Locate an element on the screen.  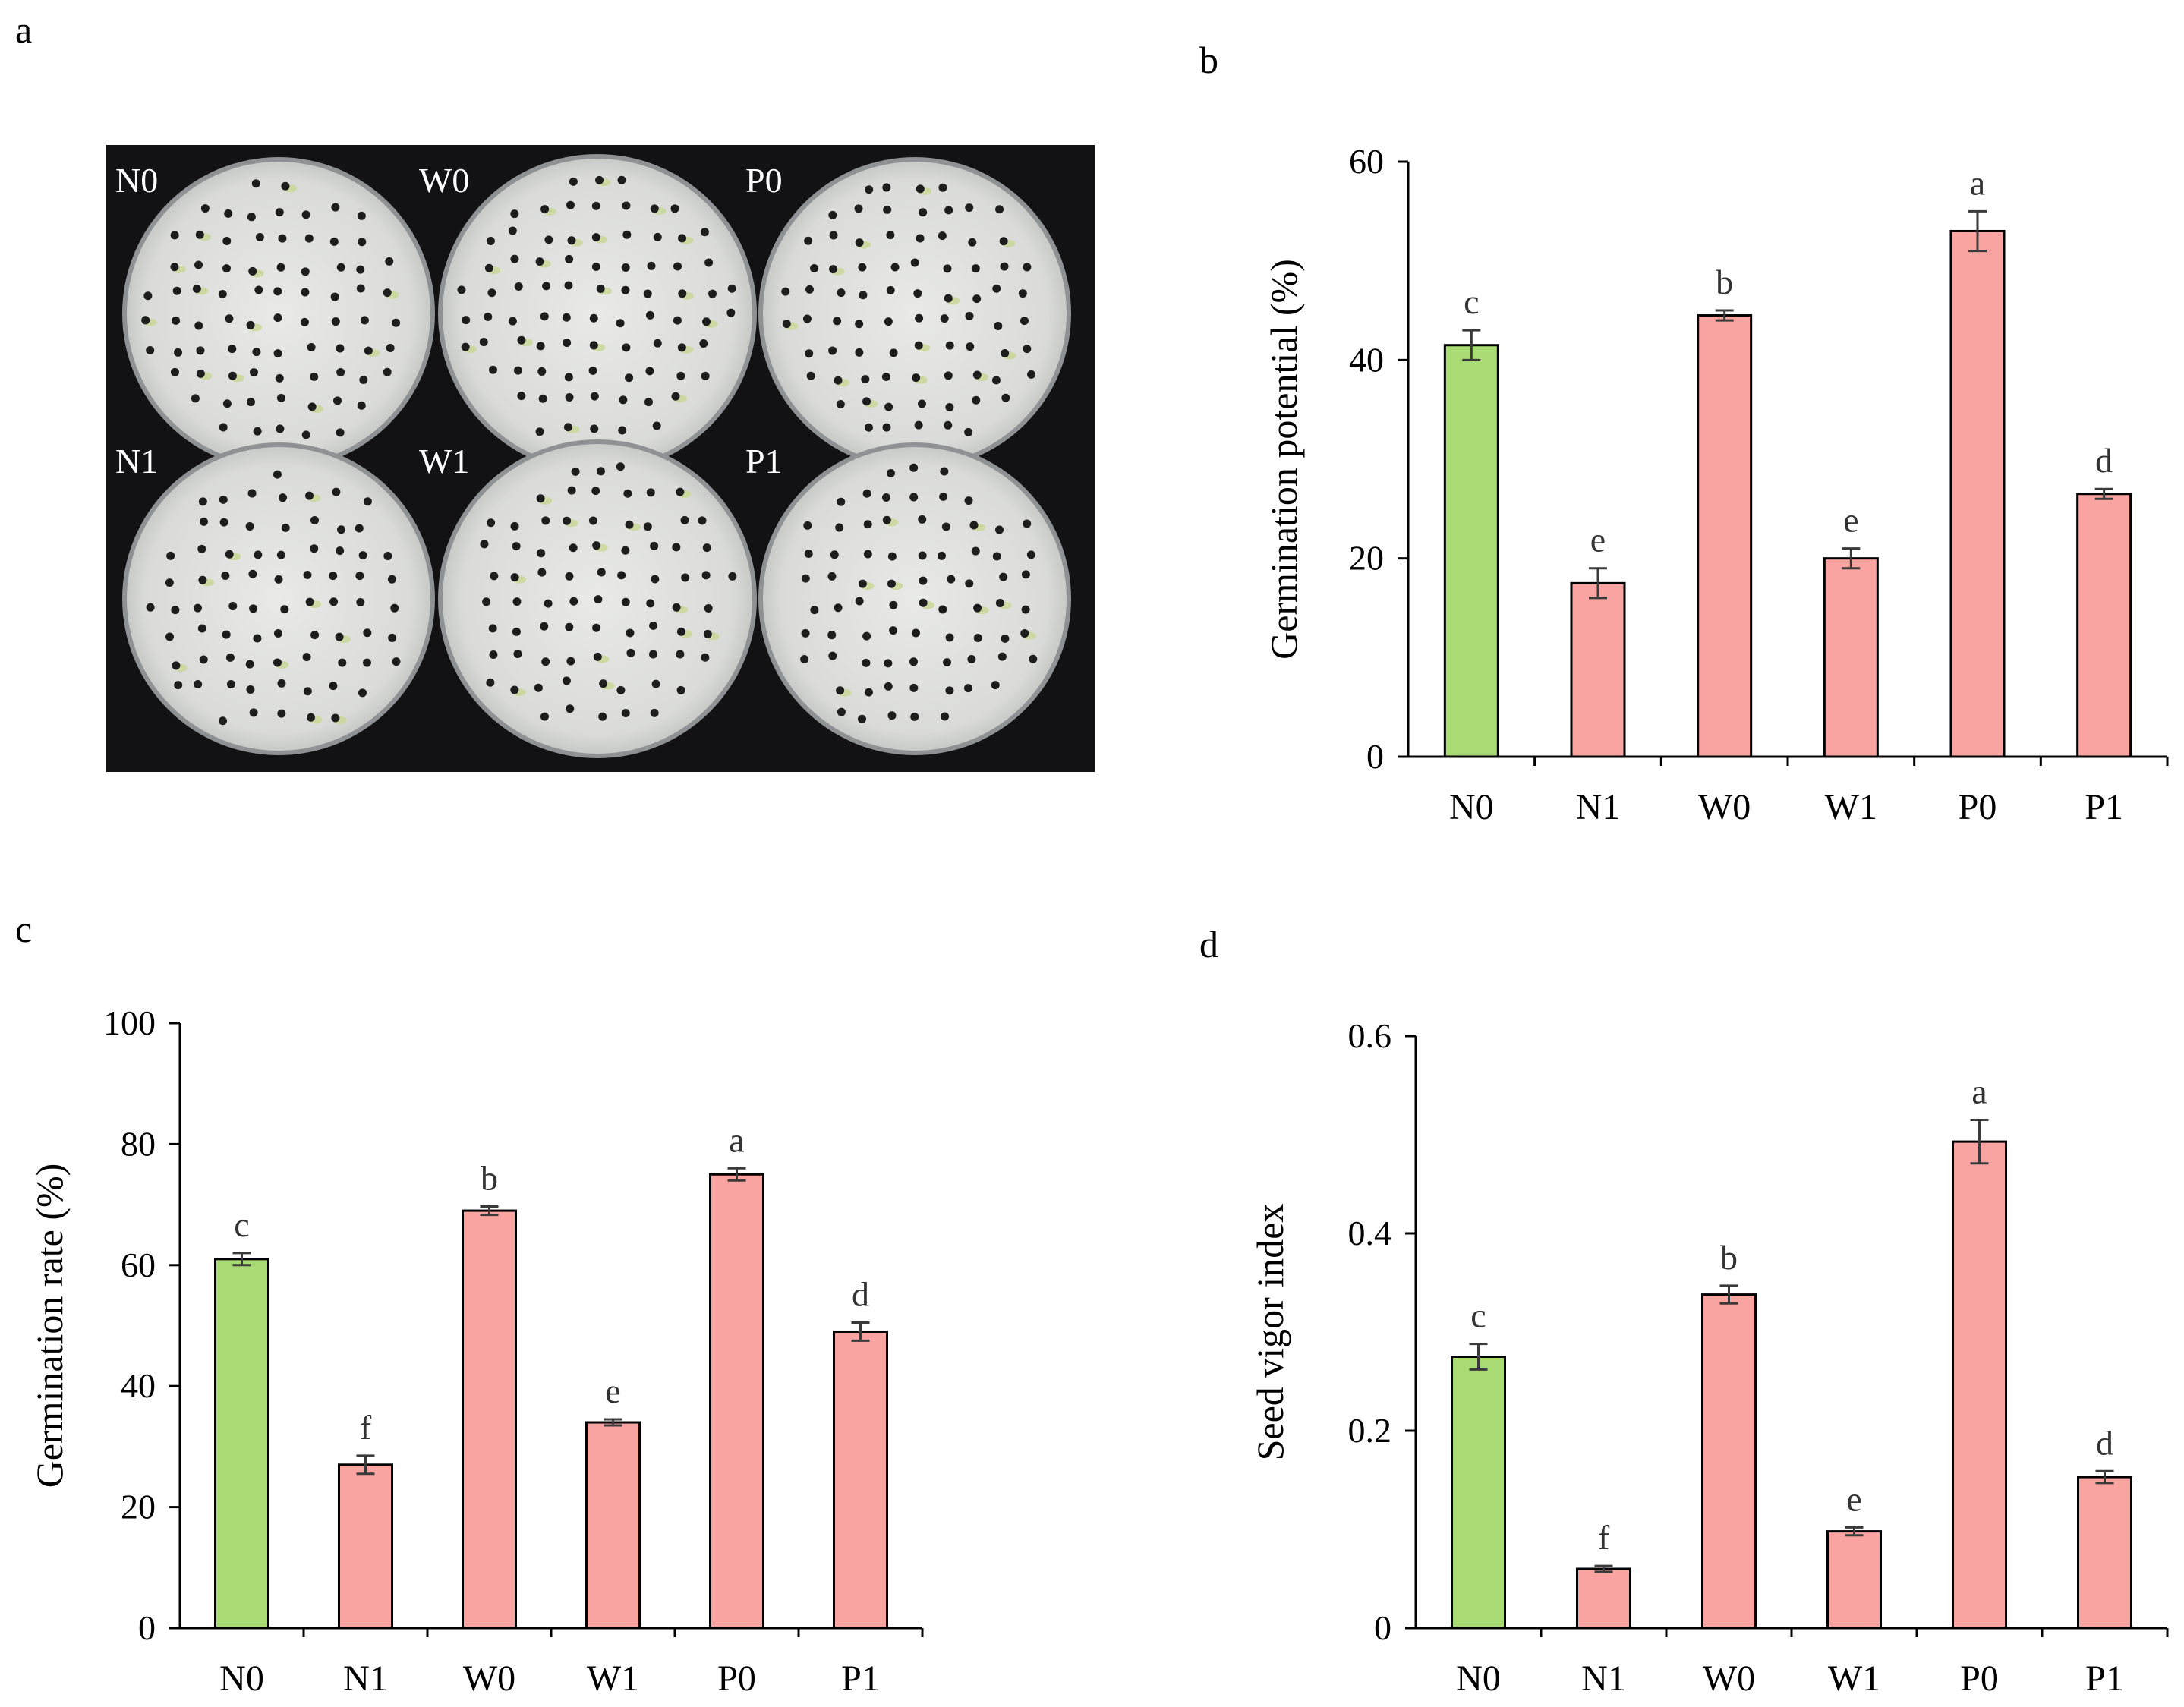
plate-label: P1 is located at coordinates (764, 461).